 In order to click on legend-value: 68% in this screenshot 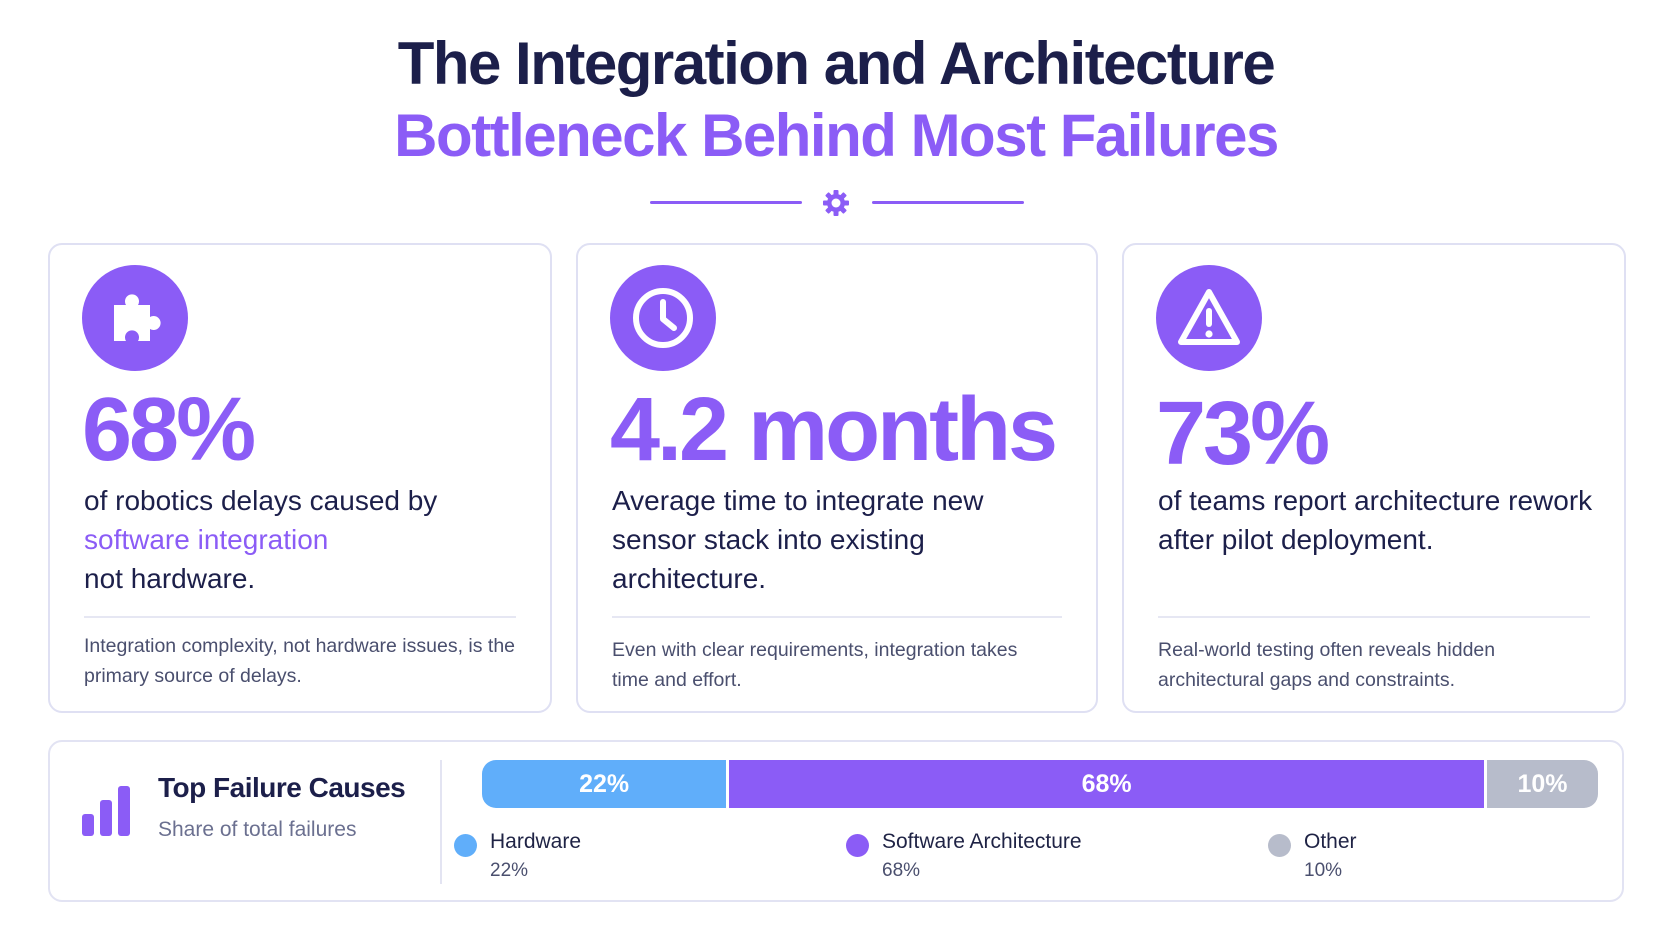, I will do `click(901, 870)`.